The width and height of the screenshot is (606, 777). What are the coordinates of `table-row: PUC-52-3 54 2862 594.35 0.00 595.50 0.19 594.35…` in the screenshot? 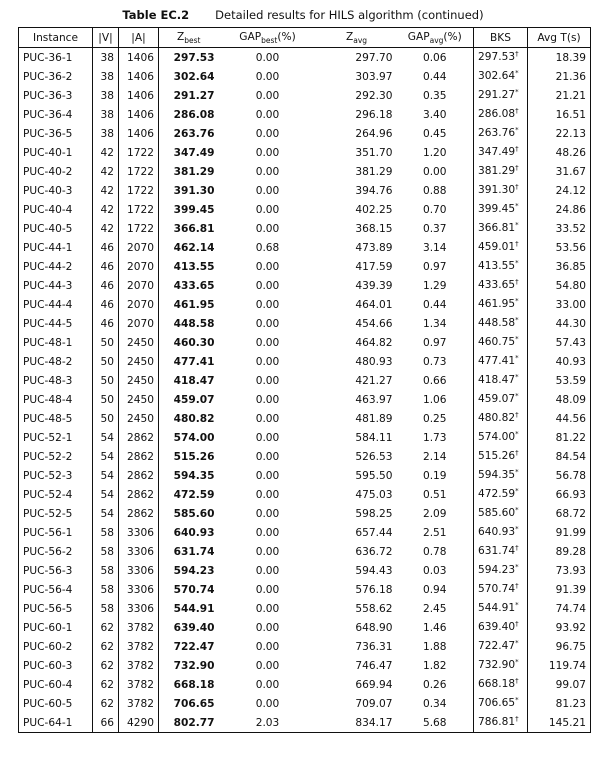 It's located at (304, 475).